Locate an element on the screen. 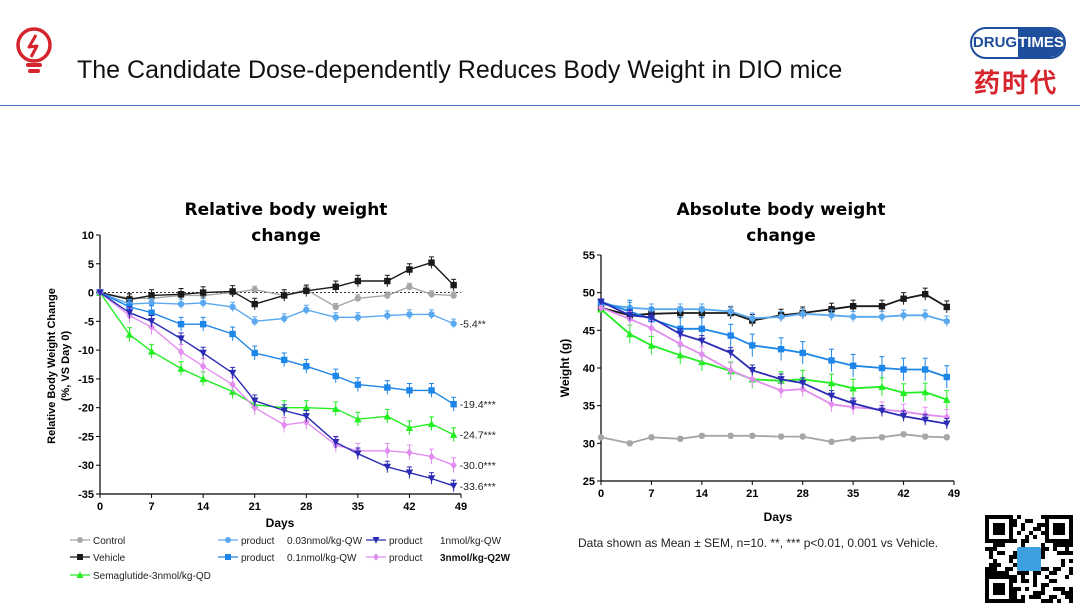 Image resolution: width=1080 pixels, height=608 pixels. chart2-ytick-label: 55 is located at coordinates (589, 256).